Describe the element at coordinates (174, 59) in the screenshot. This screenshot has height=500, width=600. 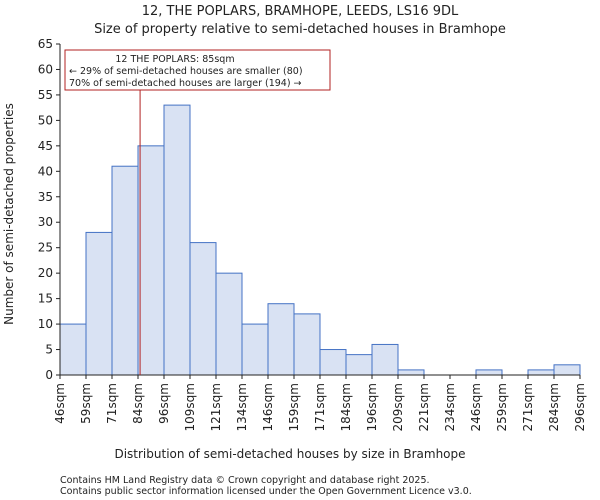
I see `annotation-line1: 12 THE POPLARS: 85sqm` at that location.